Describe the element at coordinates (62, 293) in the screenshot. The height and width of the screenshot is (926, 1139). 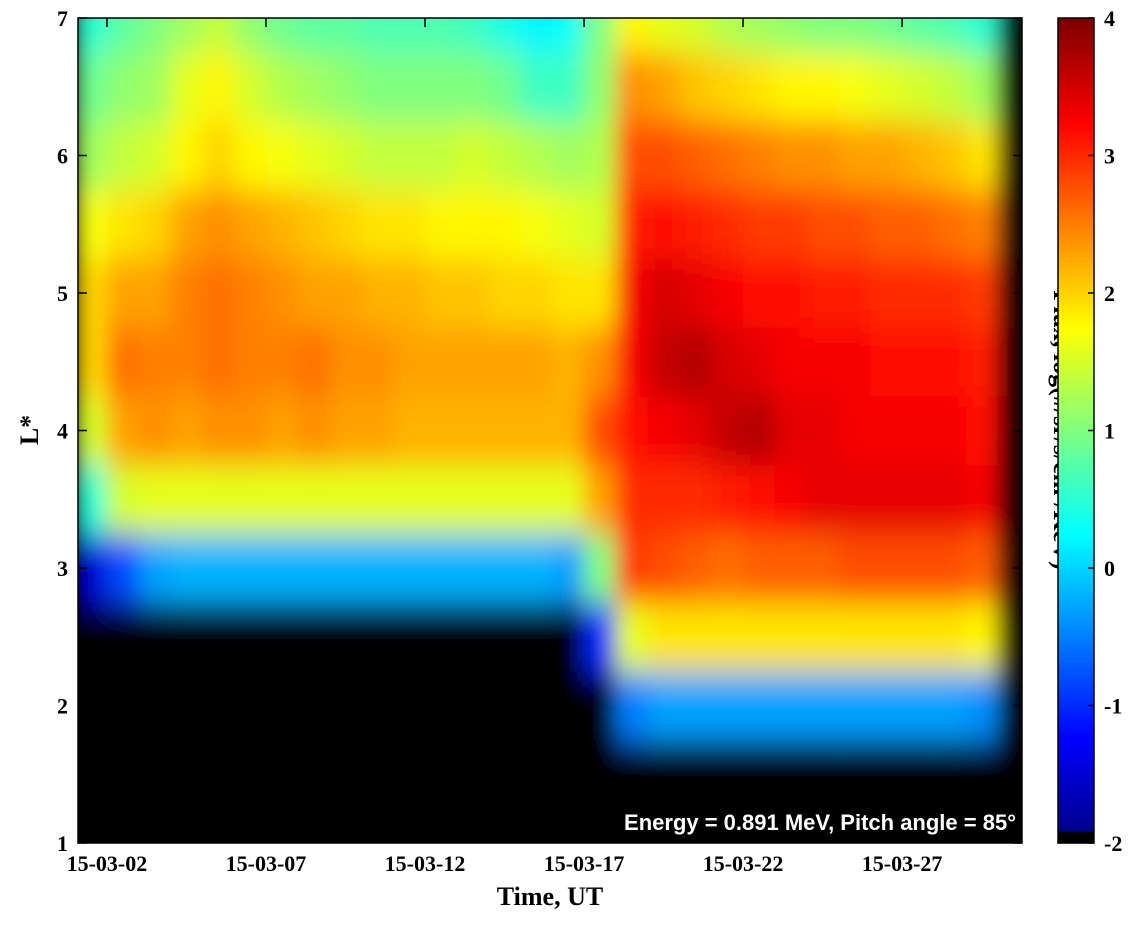
I see `y-tick-label: 5` at that location.